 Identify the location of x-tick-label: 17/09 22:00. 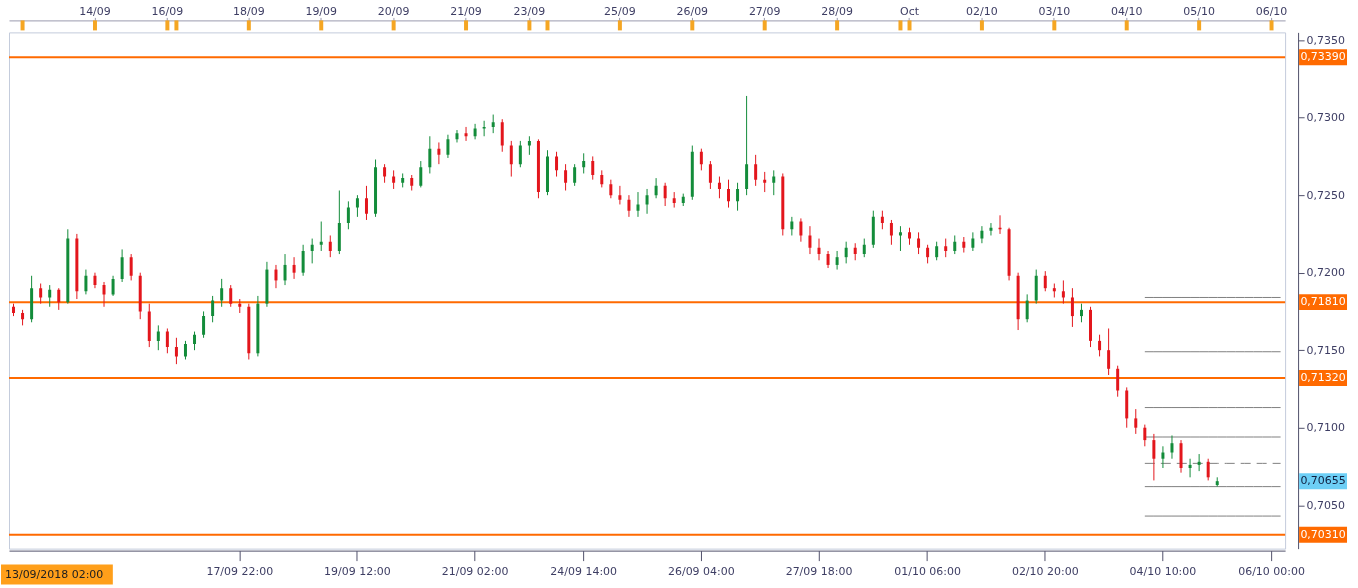
(240, 572).